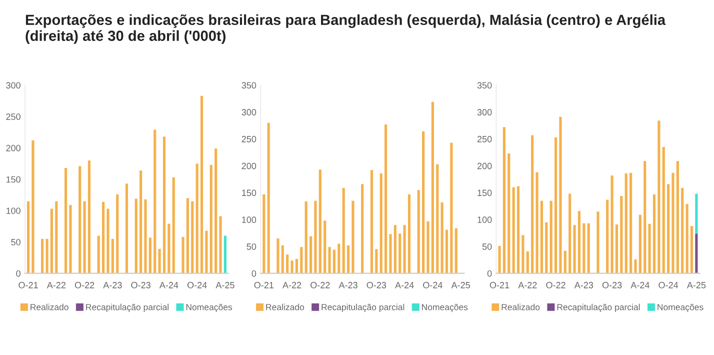 Image resolution: width=714 pixels, height=355 pixels. I want to click on y-tick-label: 300, so click(13, 85).